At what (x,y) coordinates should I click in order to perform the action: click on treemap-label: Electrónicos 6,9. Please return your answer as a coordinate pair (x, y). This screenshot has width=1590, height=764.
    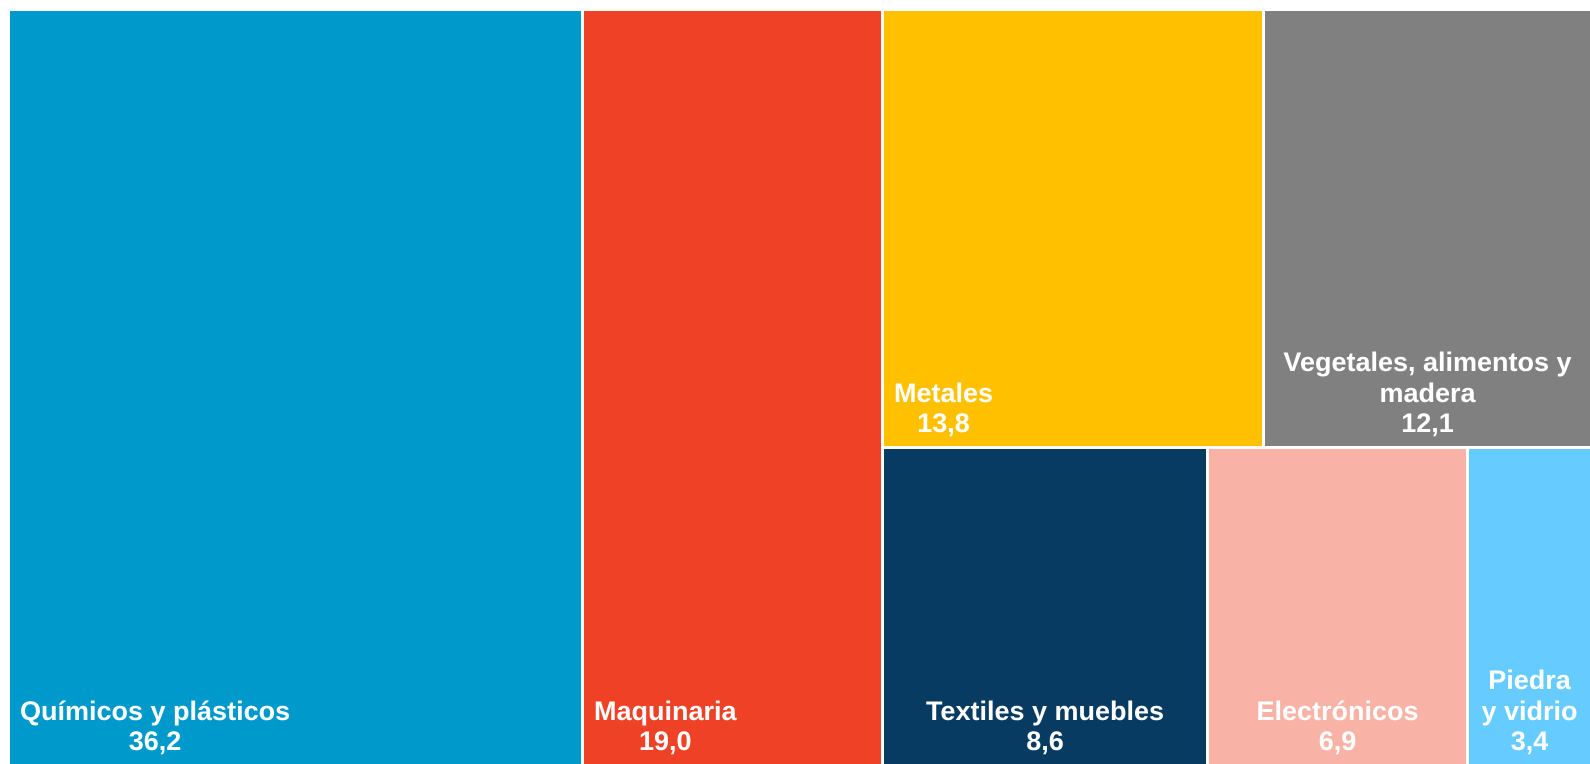
    Looking at the image, I should click on (1337, 726).